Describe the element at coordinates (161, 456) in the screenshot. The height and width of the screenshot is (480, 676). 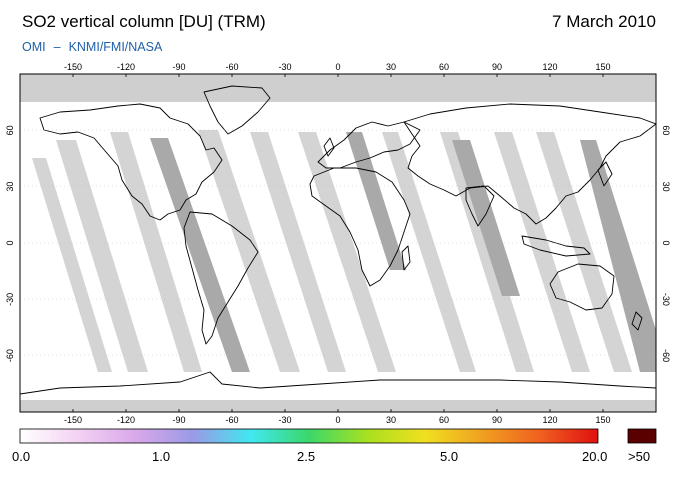
I see `colorbar-label: 1.0` at that location.